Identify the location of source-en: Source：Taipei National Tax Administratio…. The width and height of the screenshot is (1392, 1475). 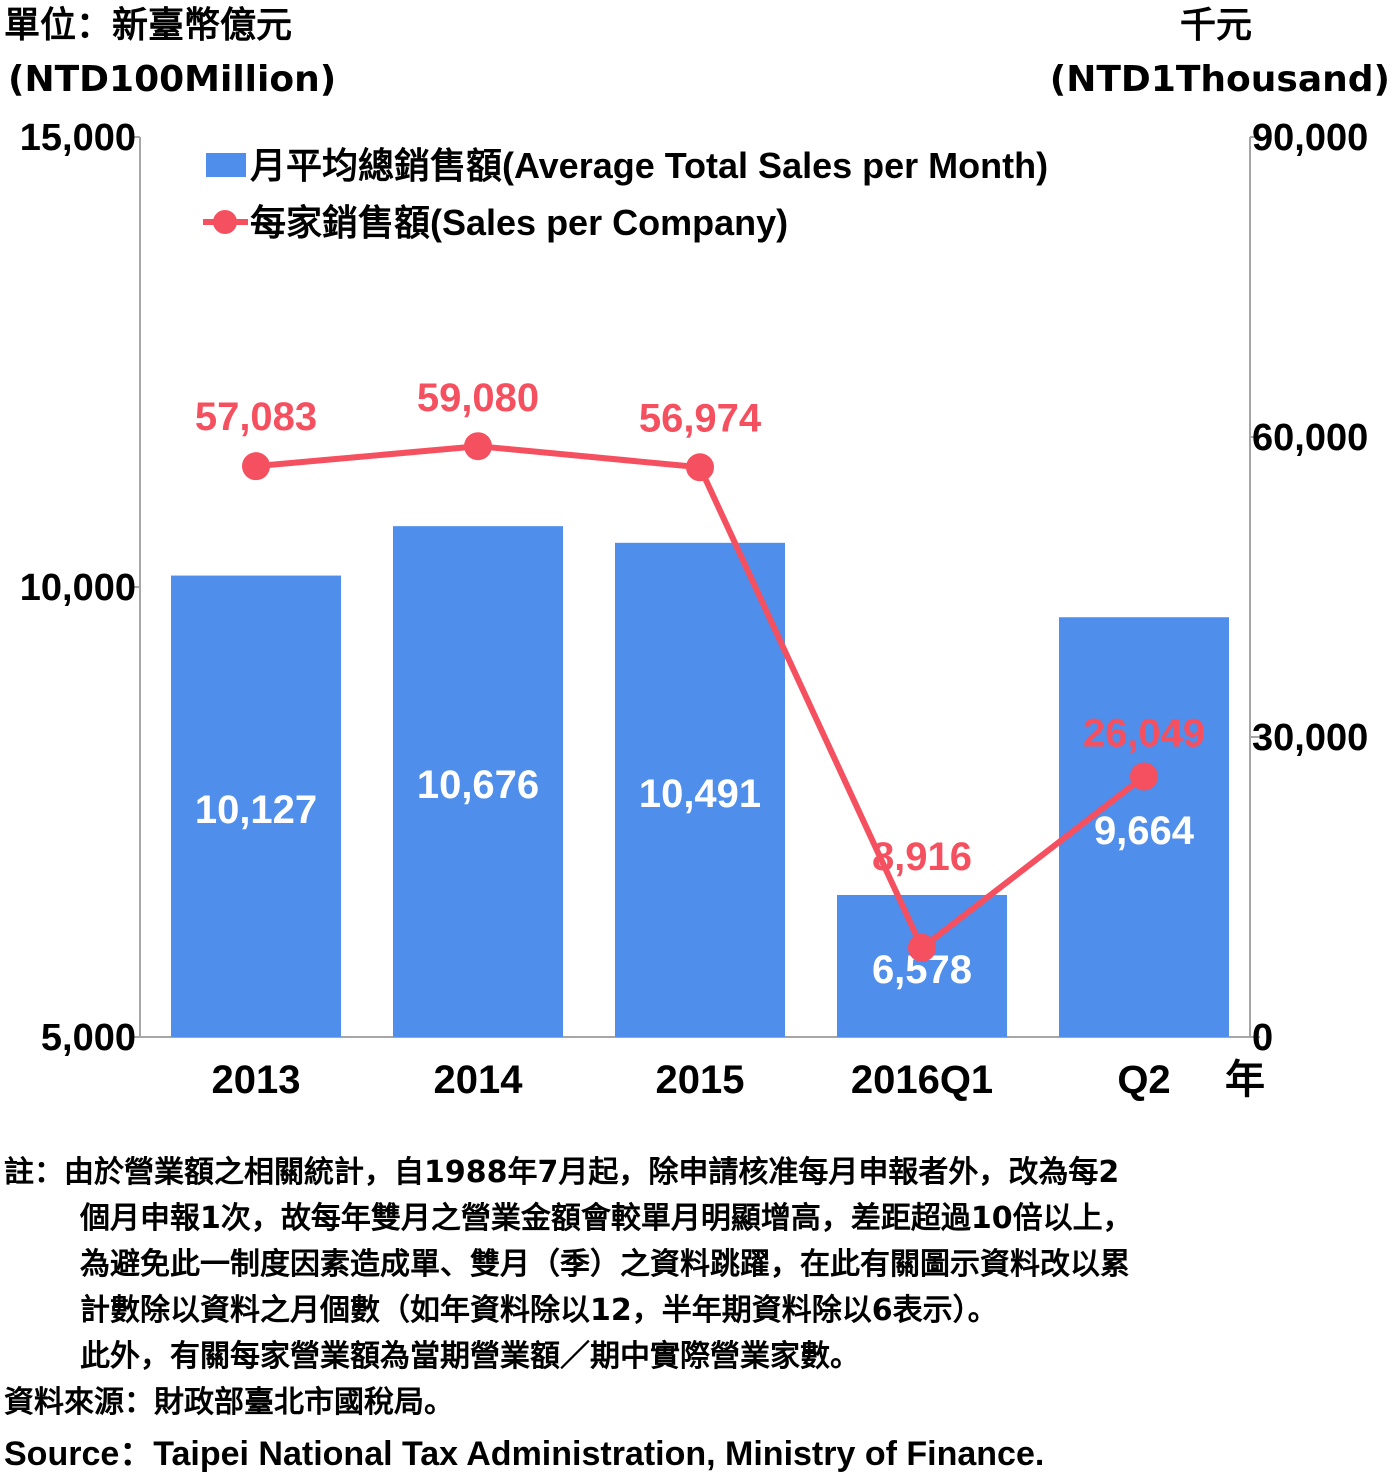
(524, 1454).